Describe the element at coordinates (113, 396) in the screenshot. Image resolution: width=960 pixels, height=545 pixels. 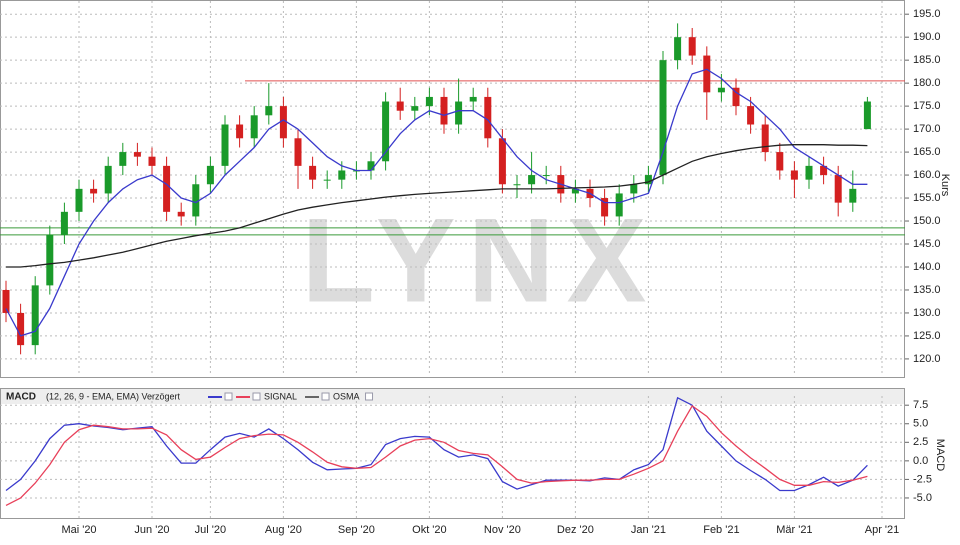
I see `panel-subtitle: (12, 26, 9 - EMA, EMA) Verzögert` at that location.